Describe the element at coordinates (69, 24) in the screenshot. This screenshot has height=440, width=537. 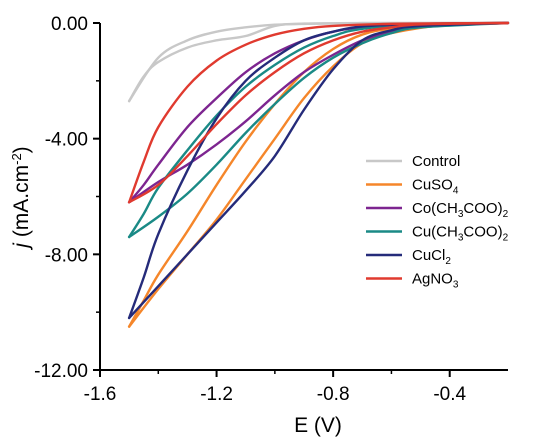
I see `y-tick-label: 0.00` at that location.